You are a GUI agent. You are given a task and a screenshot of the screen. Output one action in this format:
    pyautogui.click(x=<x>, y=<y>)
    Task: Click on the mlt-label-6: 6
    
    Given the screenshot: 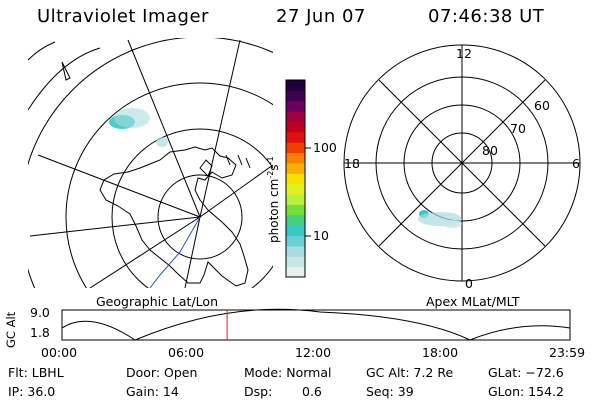 What is the action you would take?
    pyautogui.click(x=576, y=163)
    